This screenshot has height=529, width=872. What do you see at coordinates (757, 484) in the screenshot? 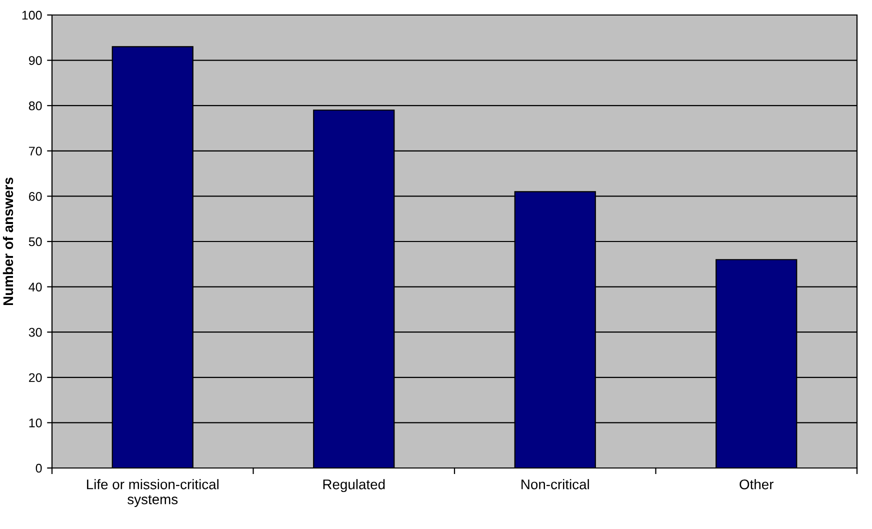
I see `x-tick-label: Other` at bounding box center [757, 484].